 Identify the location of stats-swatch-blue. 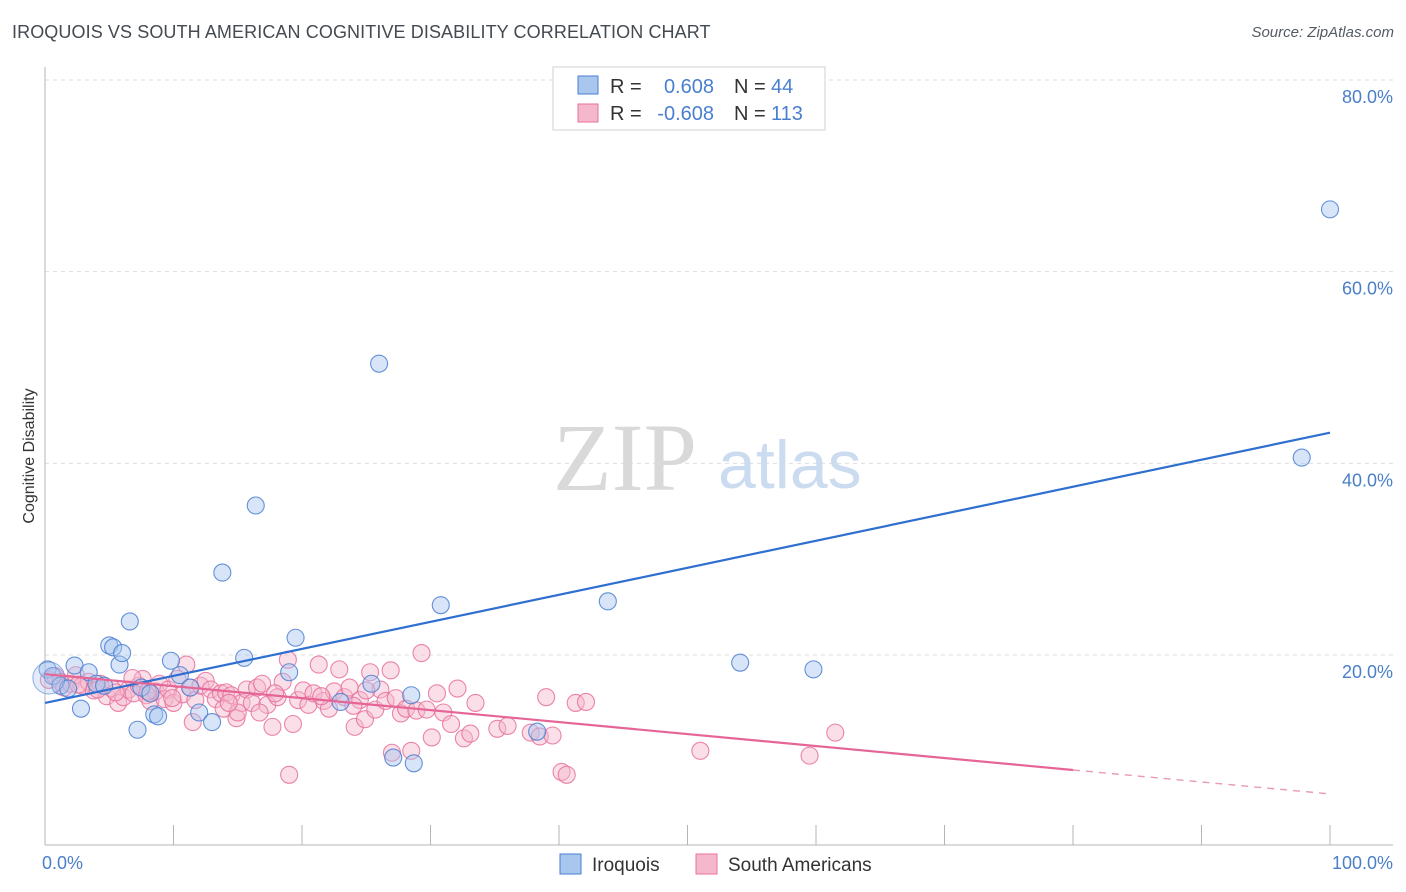
(588, 85).